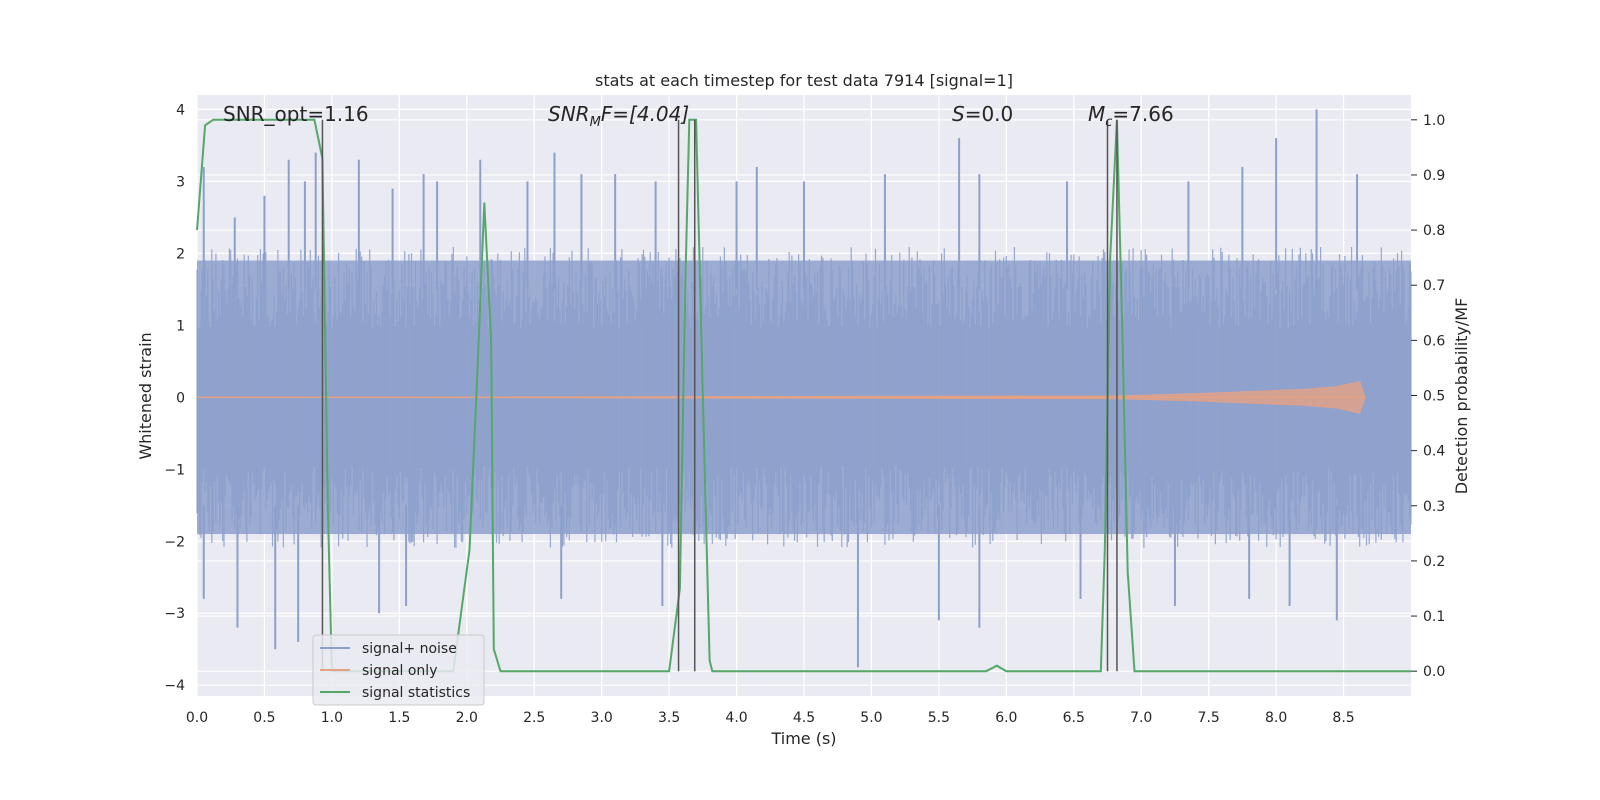 The width and height of the screenshot is (1600, 800). Describe the element at coordinates (1142, 114) in the screenshot. I see `annotation-mc-tail: =7.66` at that location.